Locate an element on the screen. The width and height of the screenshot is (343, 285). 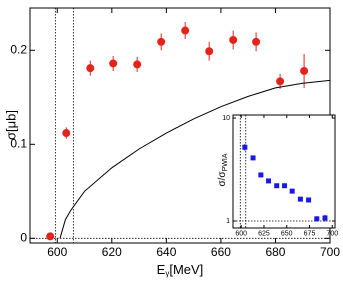
y-tick-label: 0.1 is located at coordinates (18, 143).